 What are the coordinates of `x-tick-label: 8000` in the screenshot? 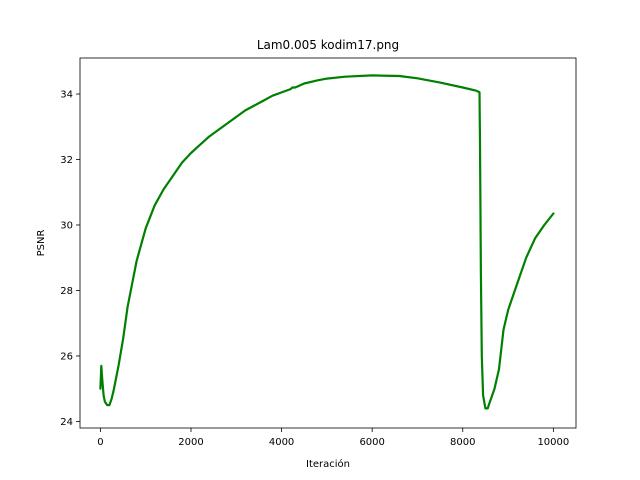 It's located at (462, 442).